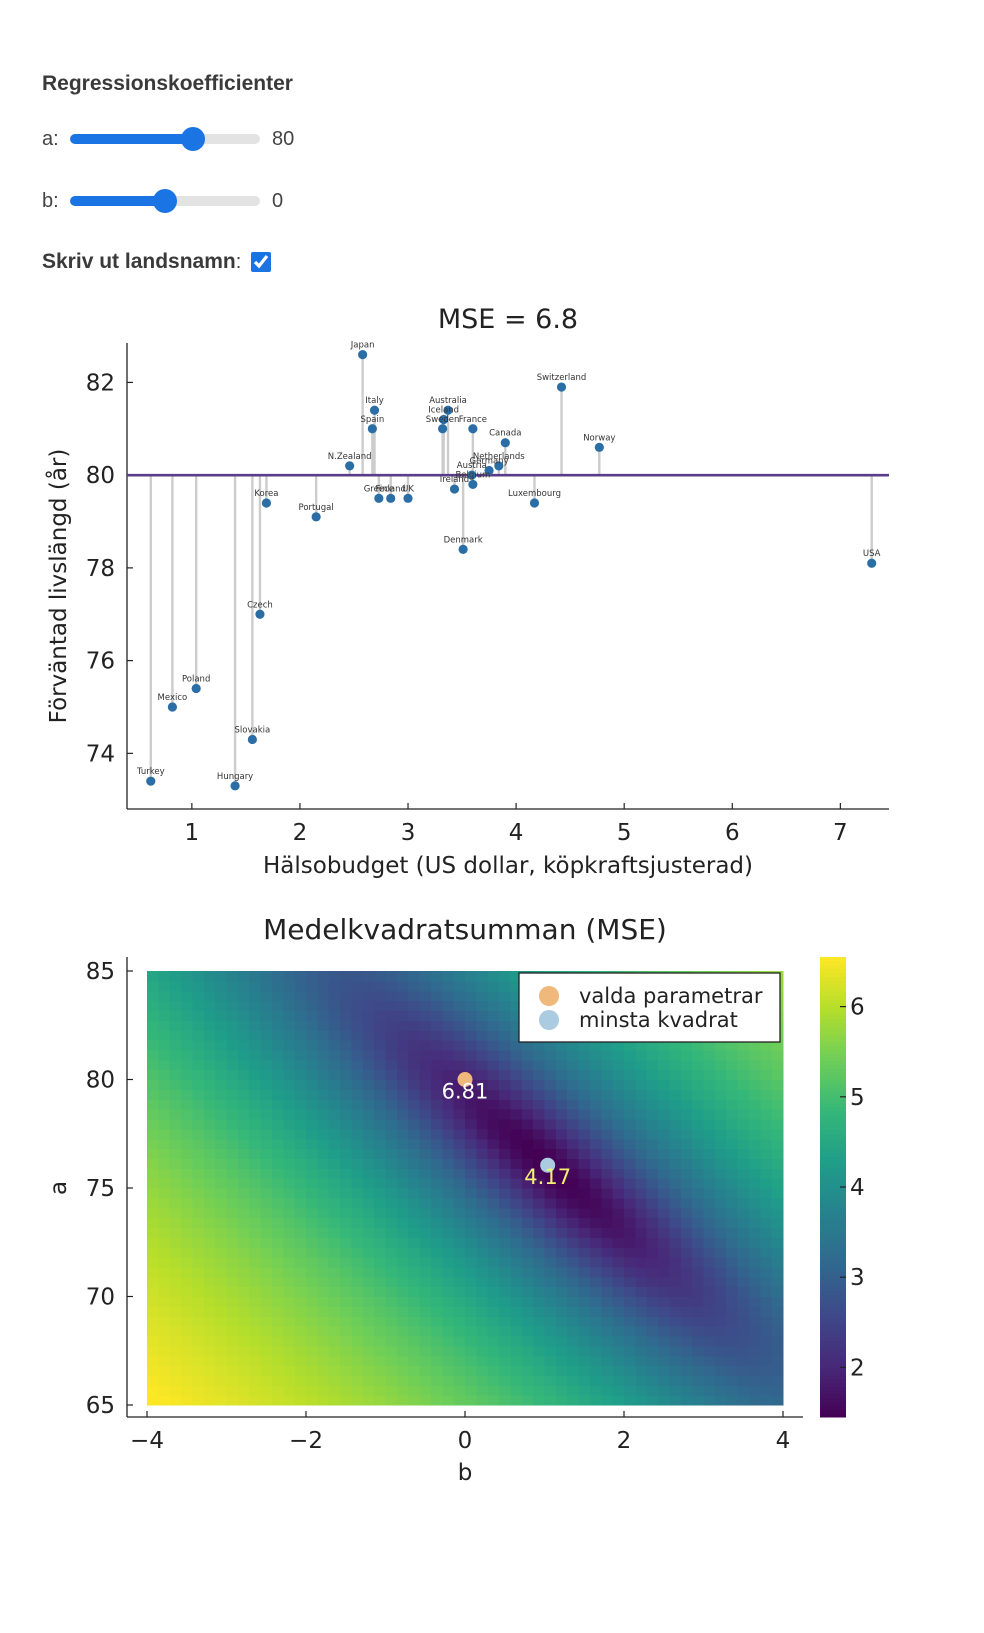  I want to click on heatmap-y-tick-label: 70, so click(100, 1298).